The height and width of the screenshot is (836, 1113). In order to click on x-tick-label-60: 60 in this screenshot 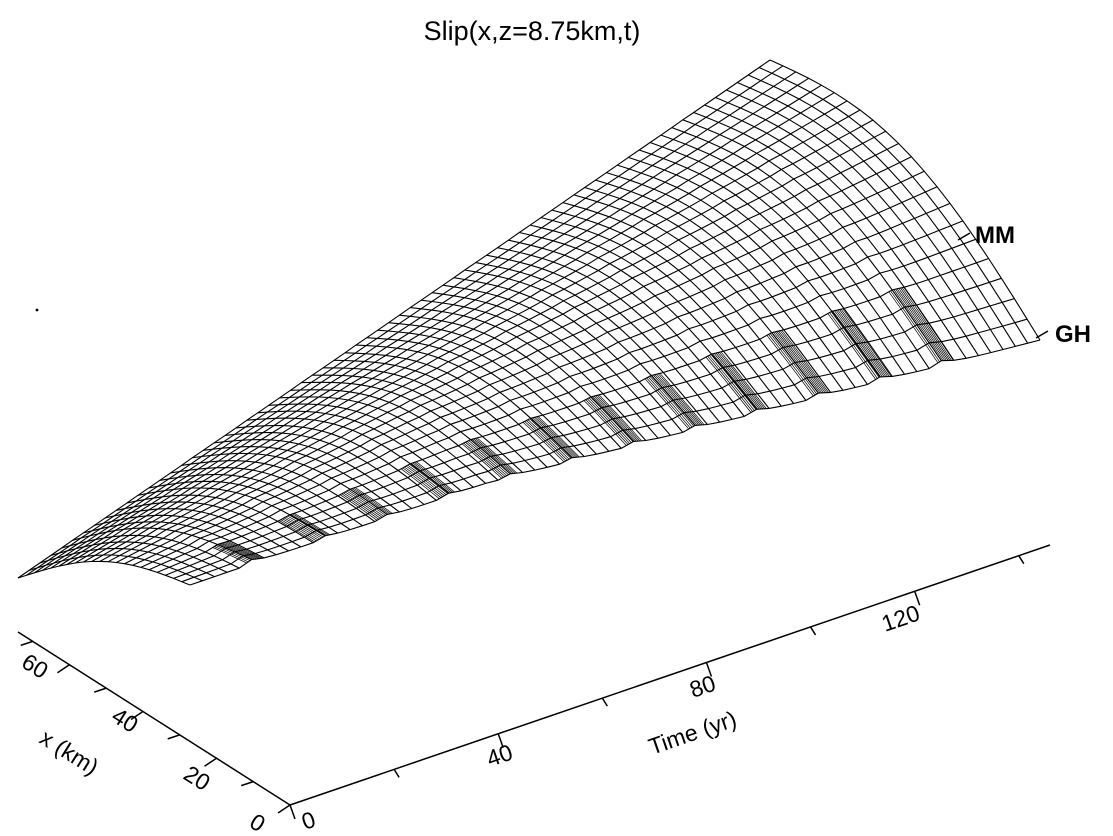, I will do `click(34, 666)`.